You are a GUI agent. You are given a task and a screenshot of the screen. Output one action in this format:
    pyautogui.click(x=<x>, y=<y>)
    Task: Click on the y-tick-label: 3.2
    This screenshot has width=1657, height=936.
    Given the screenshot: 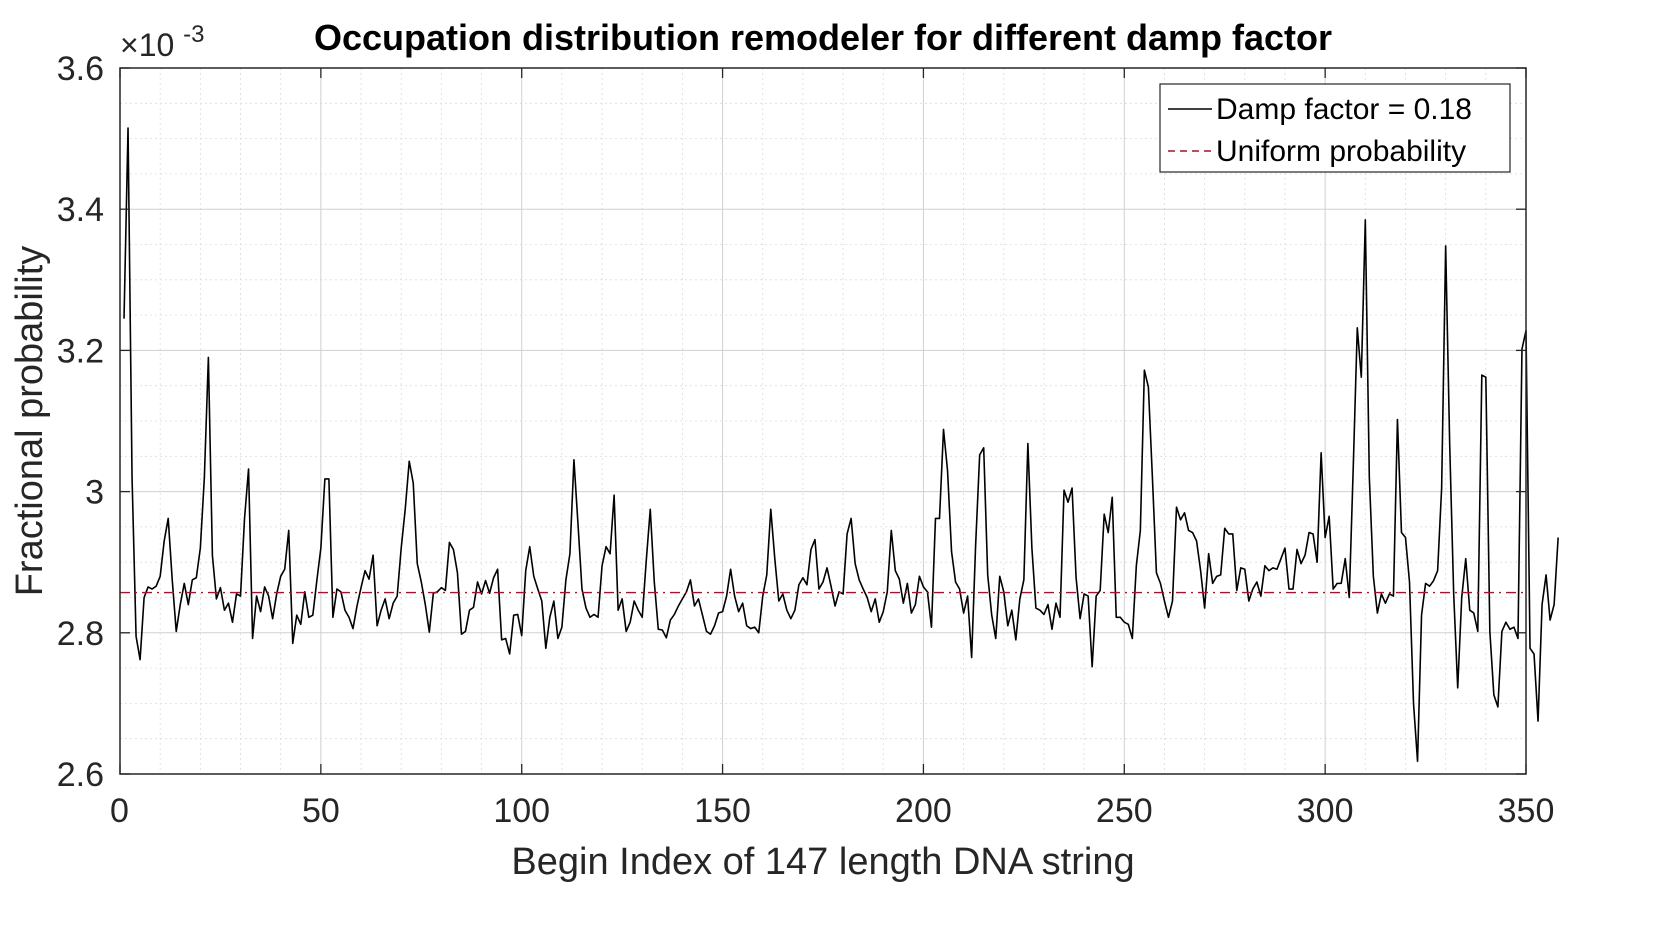 What is the action you would take?
    pyautogui.click(x=80, y=351)
    